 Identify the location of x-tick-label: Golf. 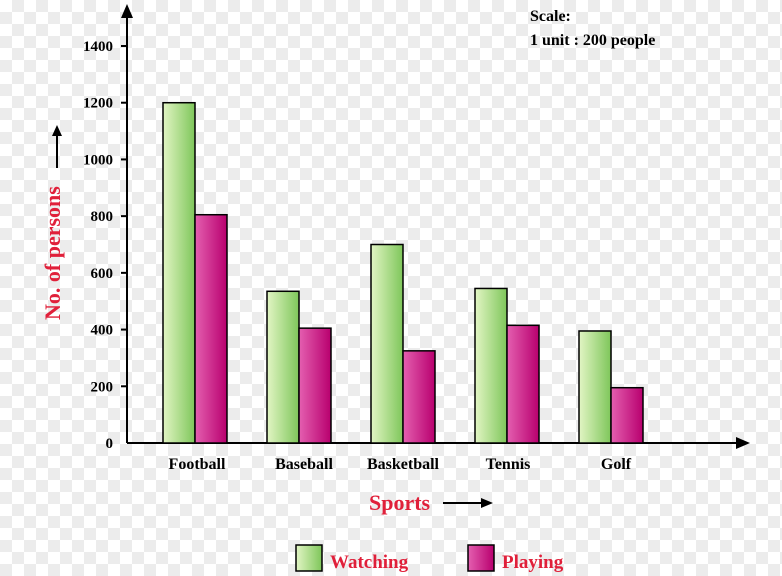
(616, 464).